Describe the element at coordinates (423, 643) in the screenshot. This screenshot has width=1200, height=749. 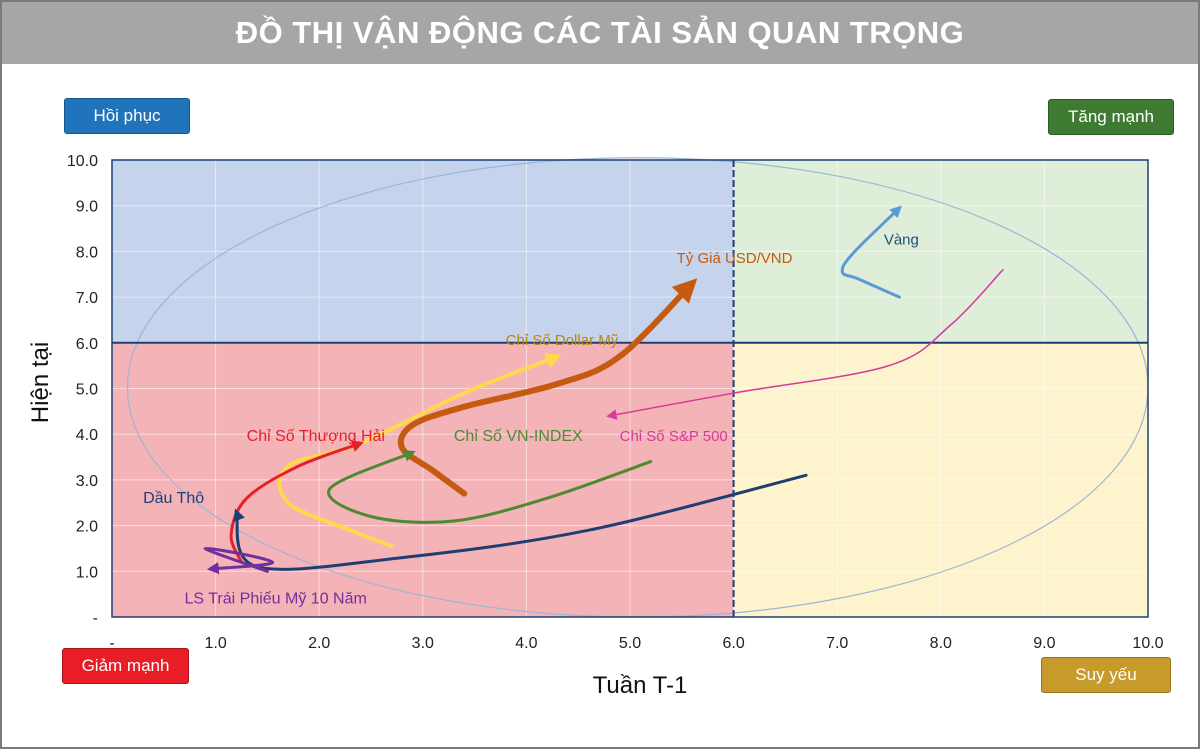
I see `x-tick-label: 3.0` at that location.